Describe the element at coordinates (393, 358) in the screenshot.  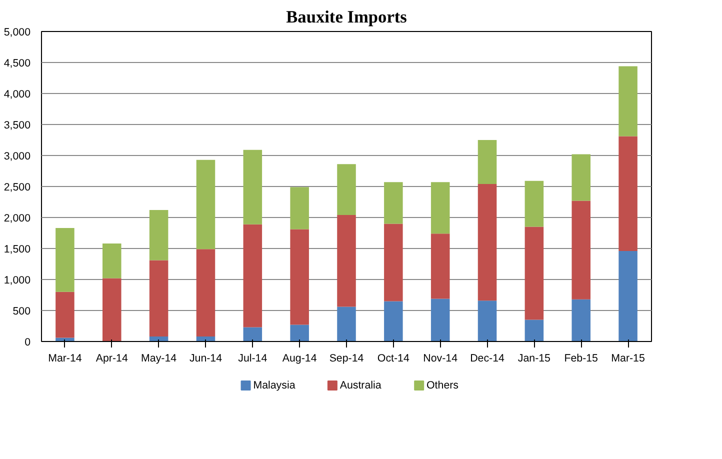
I see `x-tick-label: Oct-14` at that location.